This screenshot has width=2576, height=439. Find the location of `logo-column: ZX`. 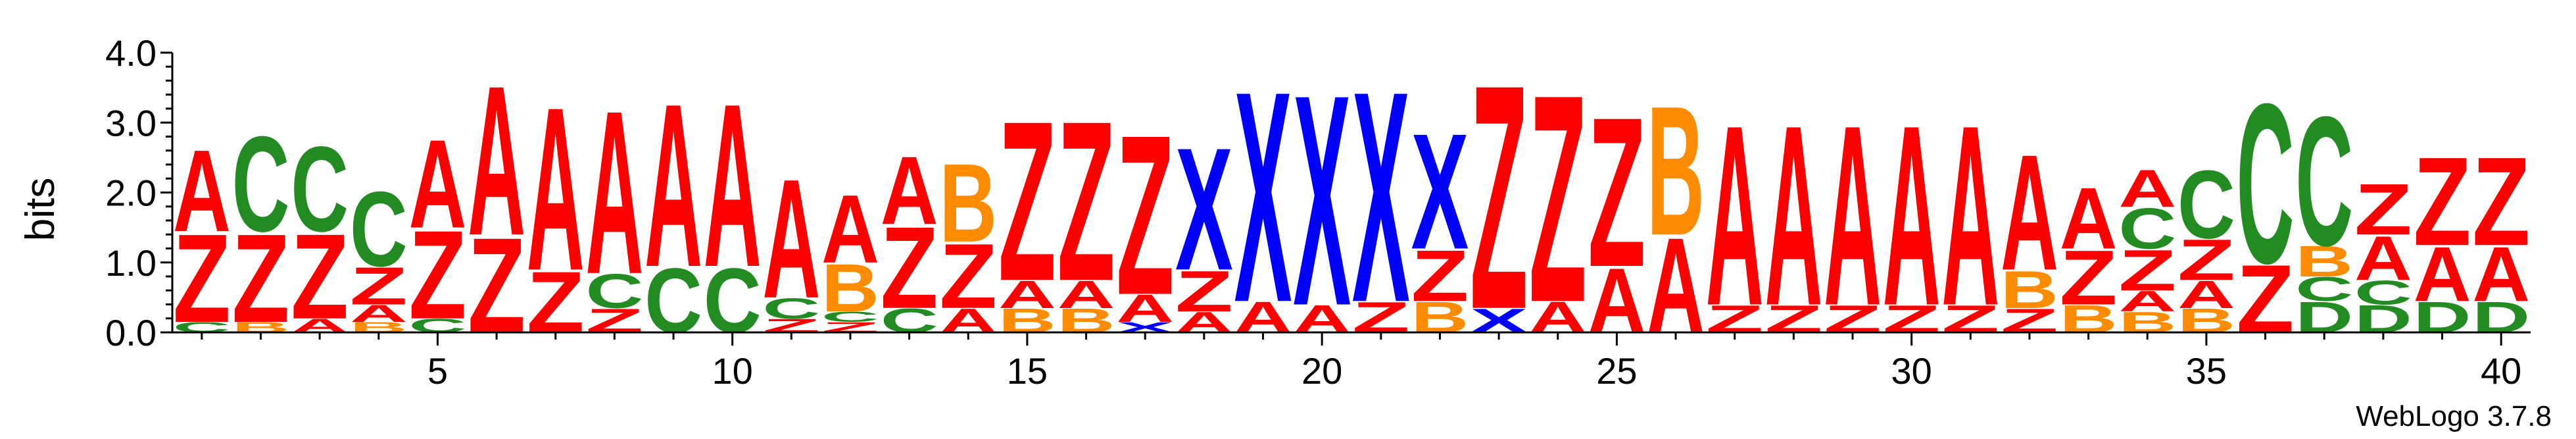

logo-column: ZX is located at coordinates (1381, 197).